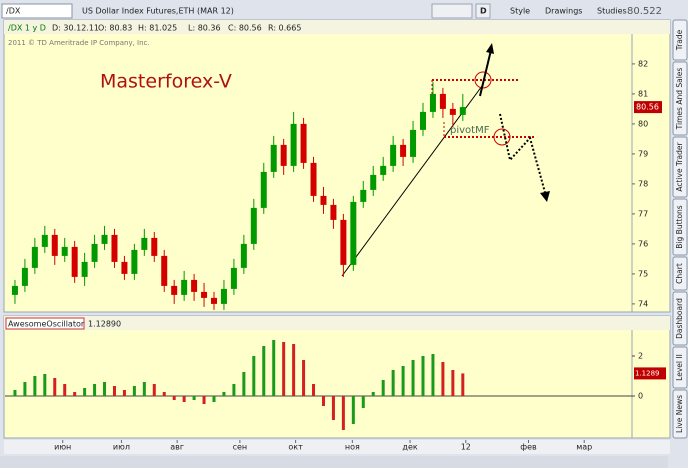 The image size is (688, 468). I want to click on sidebar-tab-label: Level II, so click(679, 367).